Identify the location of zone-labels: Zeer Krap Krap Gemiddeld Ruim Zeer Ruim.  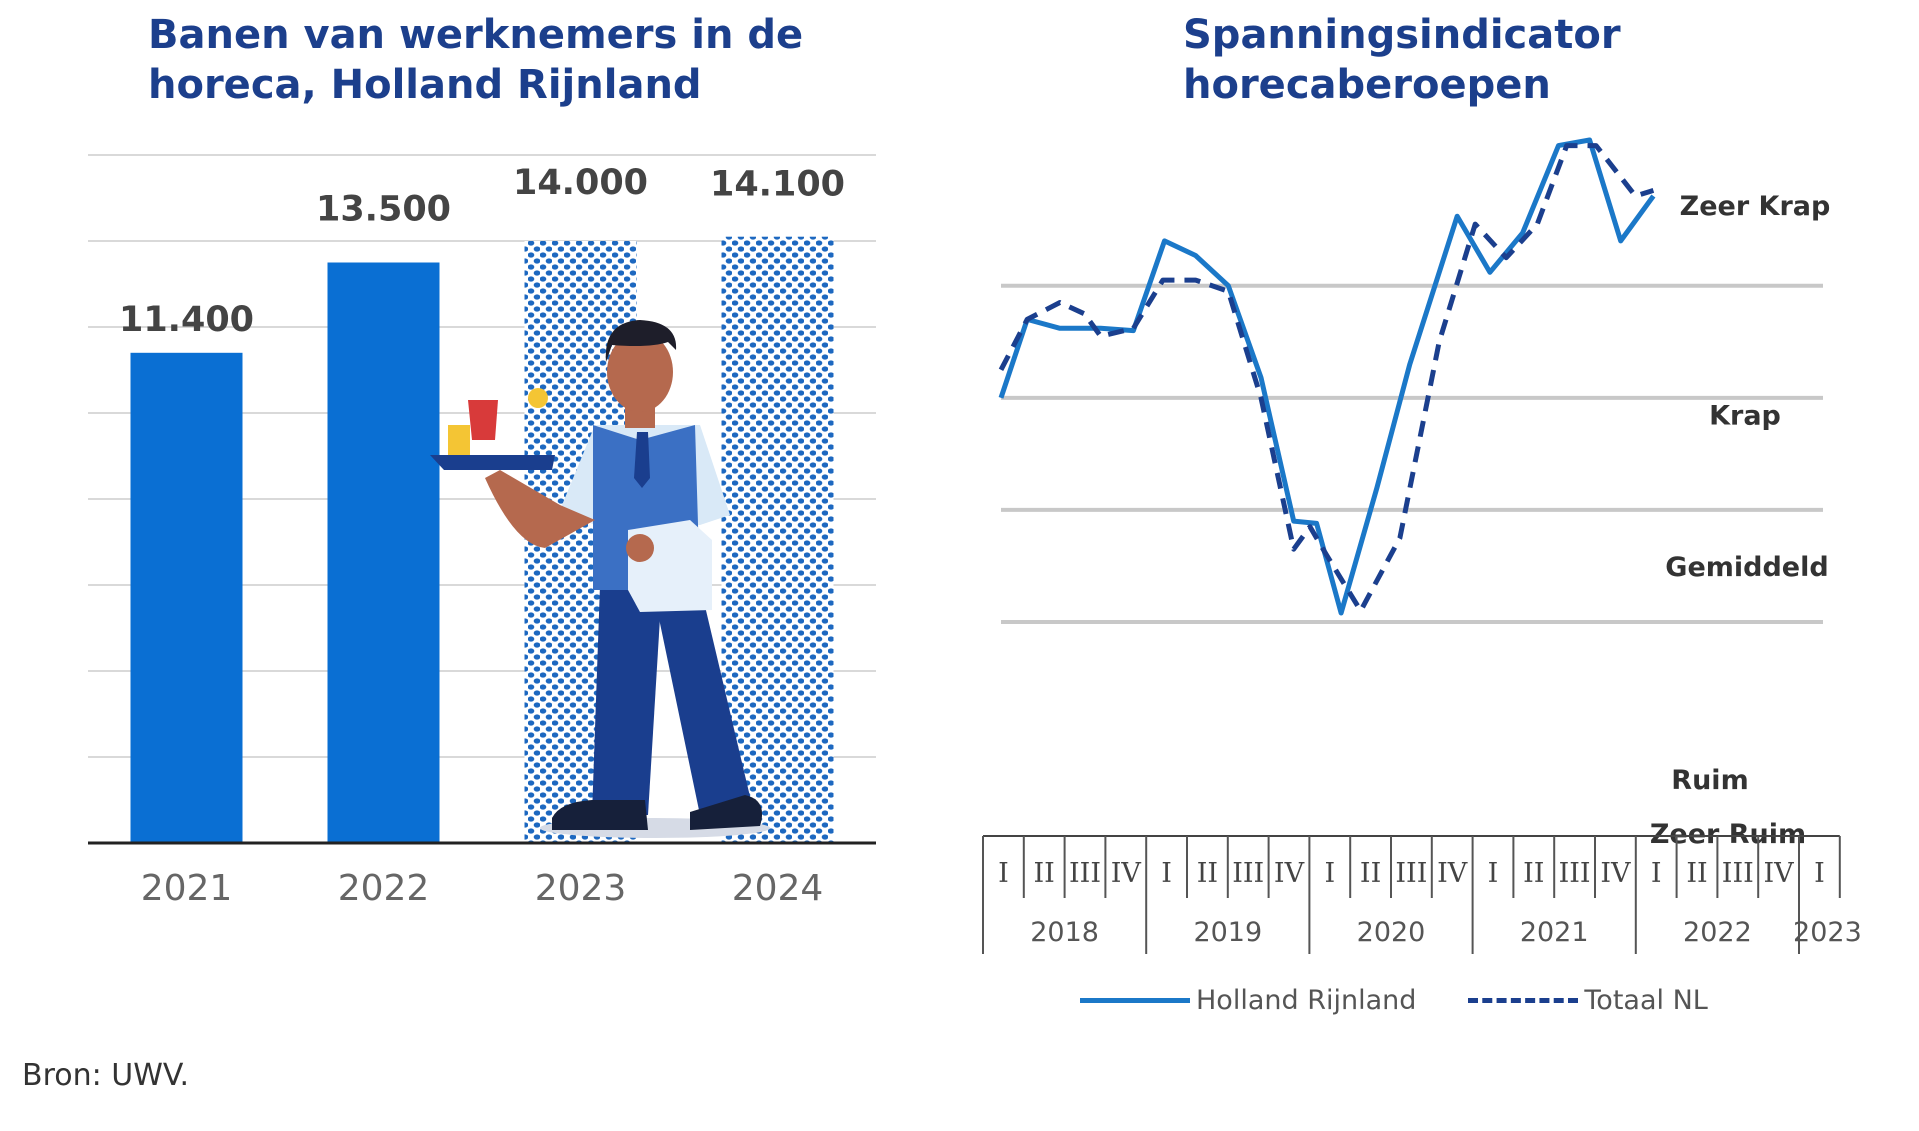
(1740, 520).